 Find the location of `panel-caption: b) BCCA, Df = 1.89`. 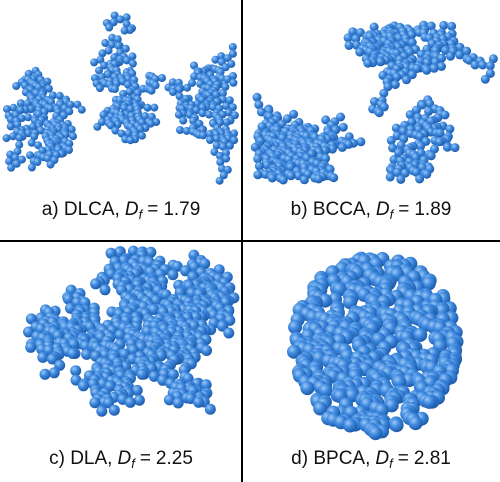

panel-caption: b) BCCA, Df = 1.89 is located at coordinates (371, 210).